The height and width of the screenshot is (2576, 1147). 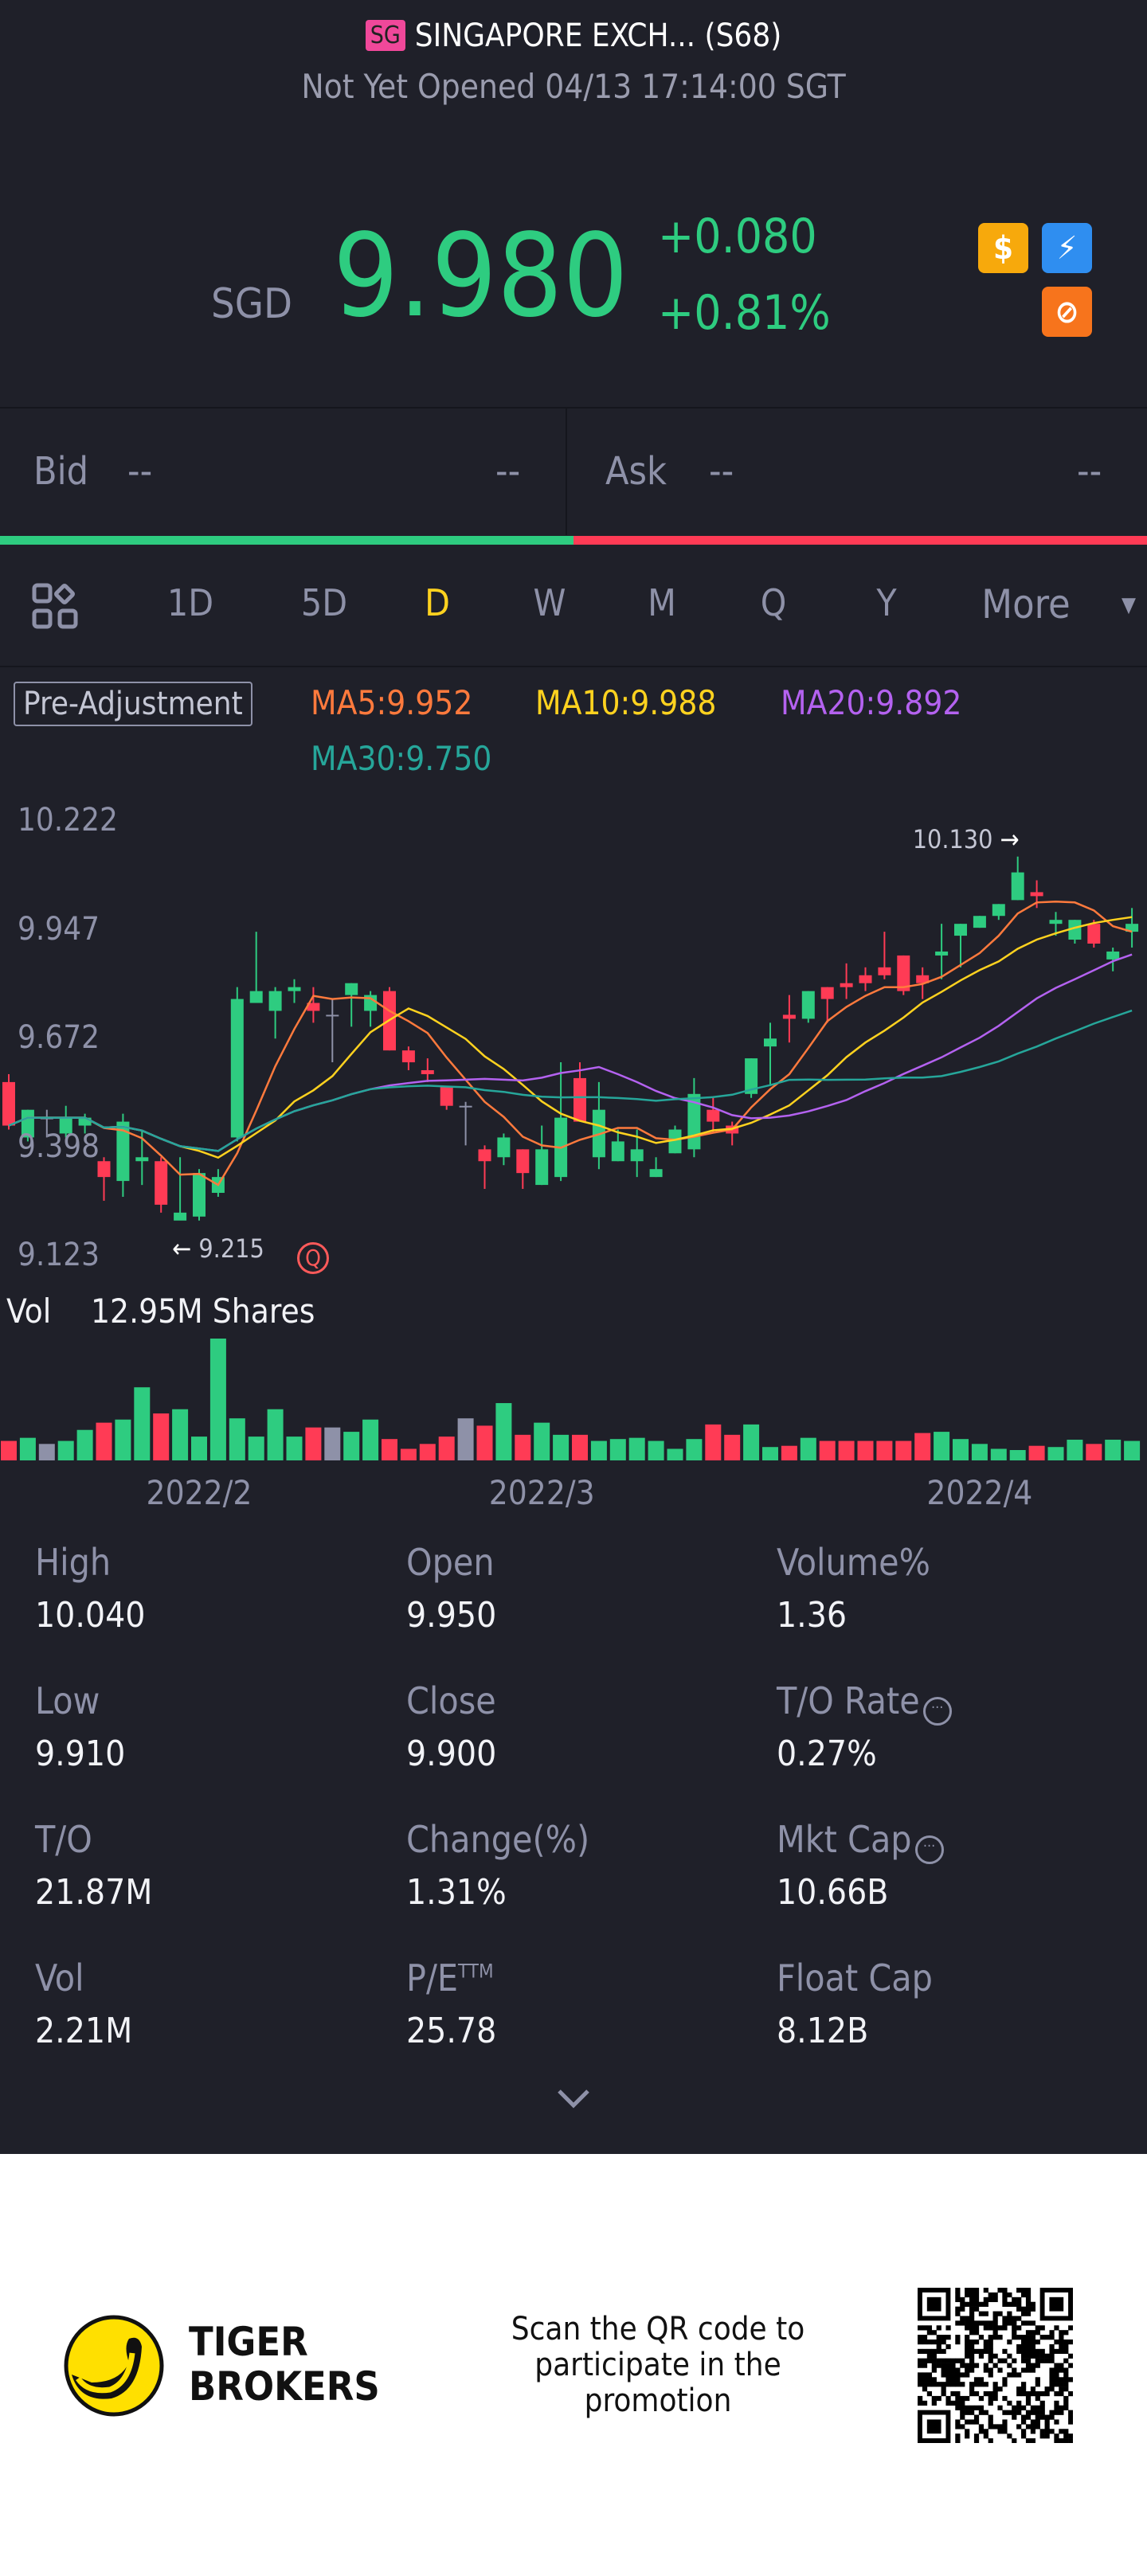 What do you see at coordinates (737, 236) in the screenshot?
I see `price-change: +0.080` at bounding box center [737, 236].